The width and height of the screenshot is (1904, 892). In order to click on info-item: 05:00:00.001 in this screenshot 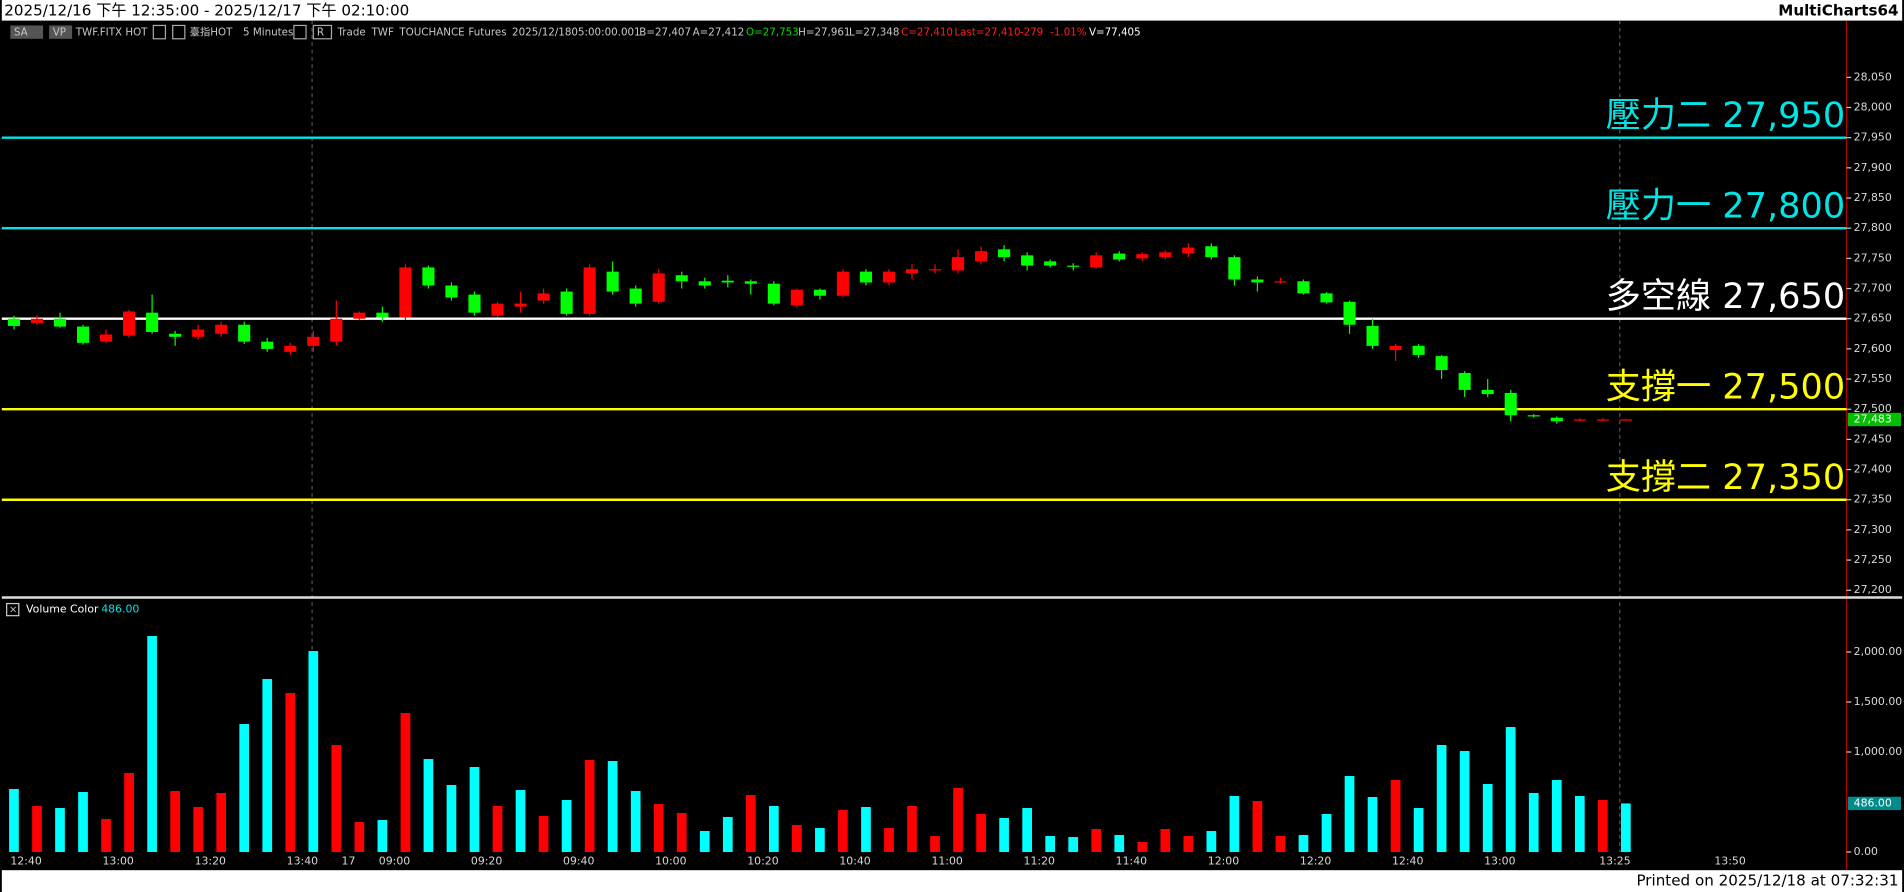, I will do `click(605, 33)`.